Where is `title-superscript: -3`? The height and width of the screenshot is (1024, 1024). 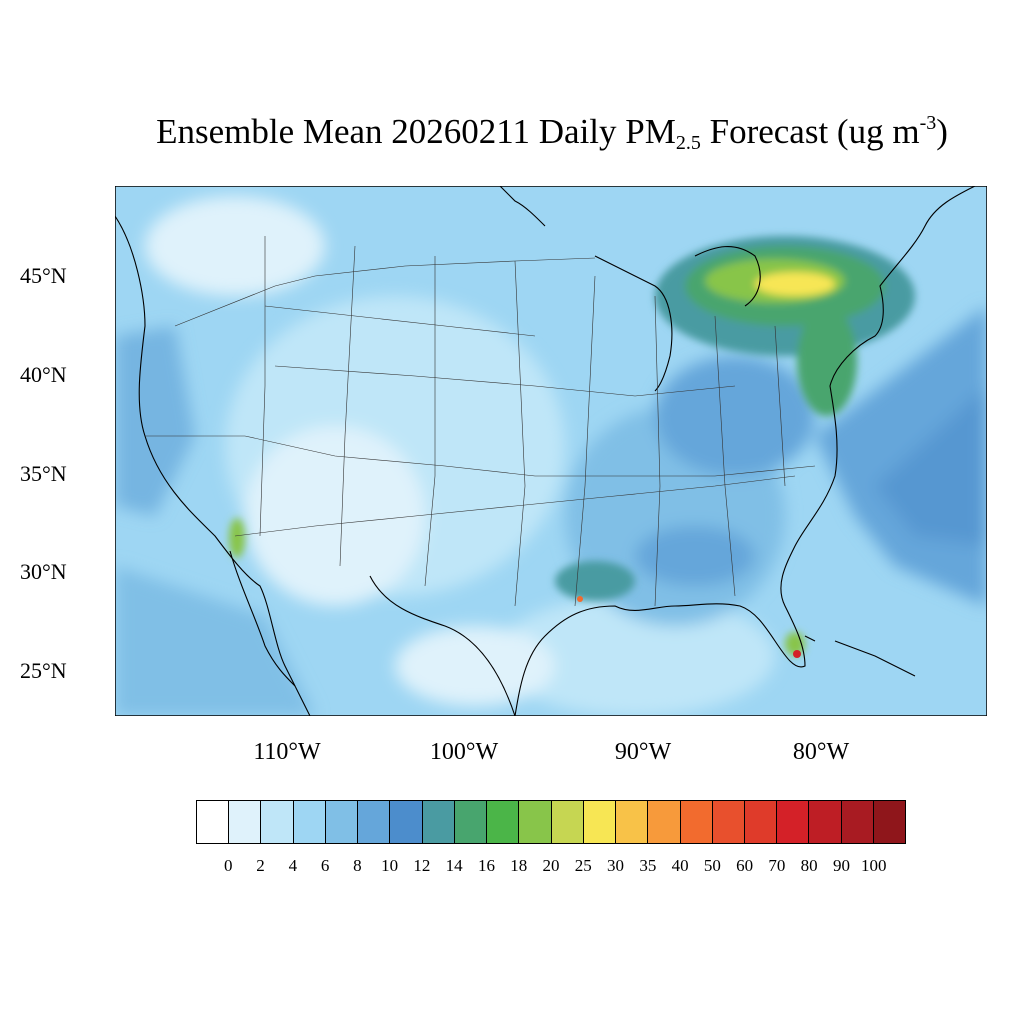 title-superscript: -3 is located at coordinates (928, 123).